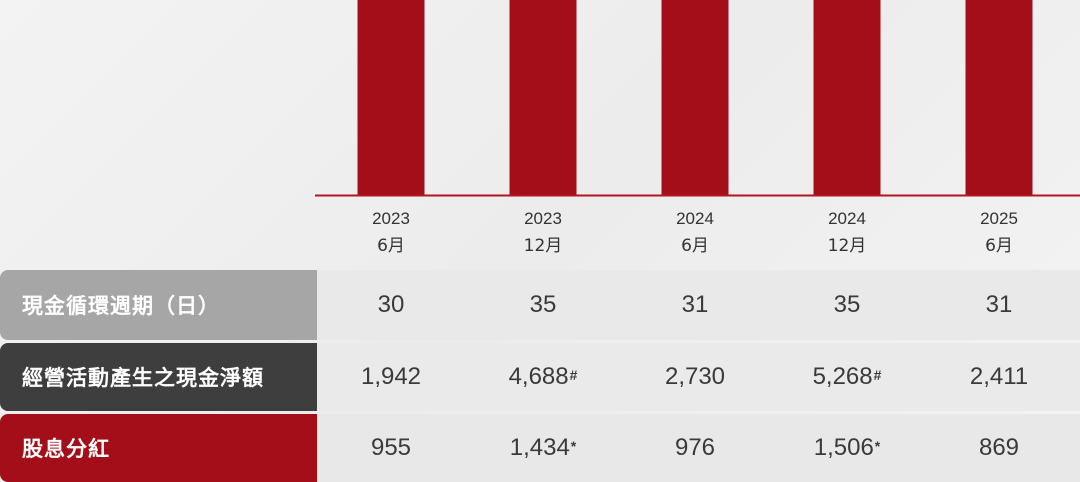  What do you see at coordinates (391, 218) in the screenshot?
I see `x-tick-year-0: 2023` at bounding box center [391, 218].